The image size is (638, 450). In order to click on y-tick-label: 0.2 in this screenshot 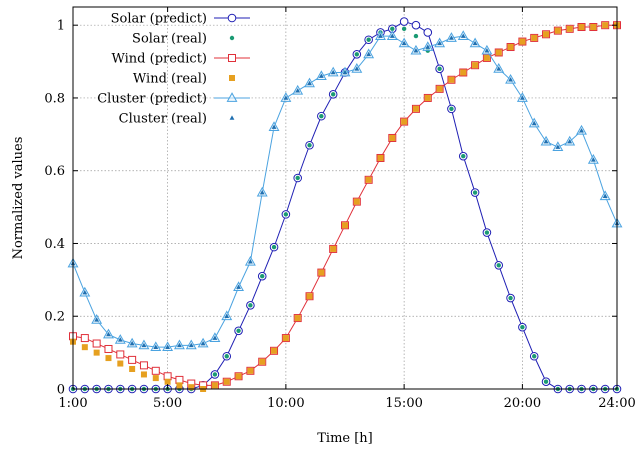, I will do `click(54, 317)`.